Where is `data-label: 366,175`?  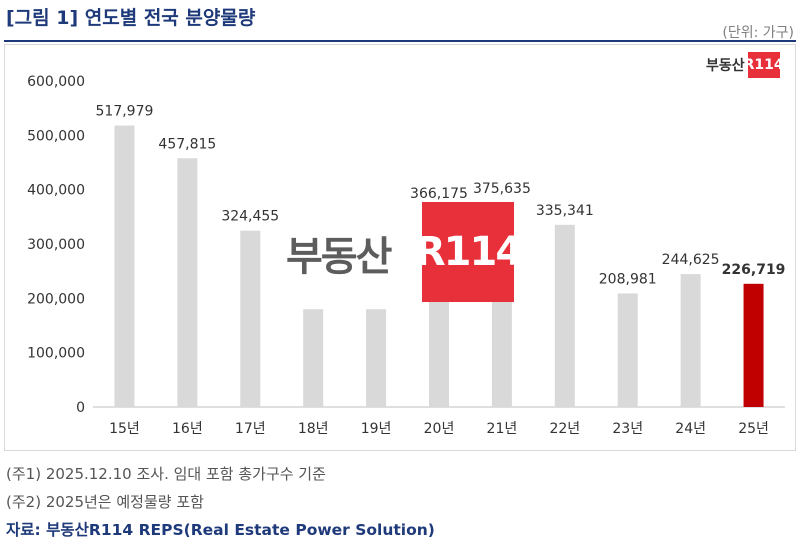
data-label: 366,175 is located at coordinates (439, 194).